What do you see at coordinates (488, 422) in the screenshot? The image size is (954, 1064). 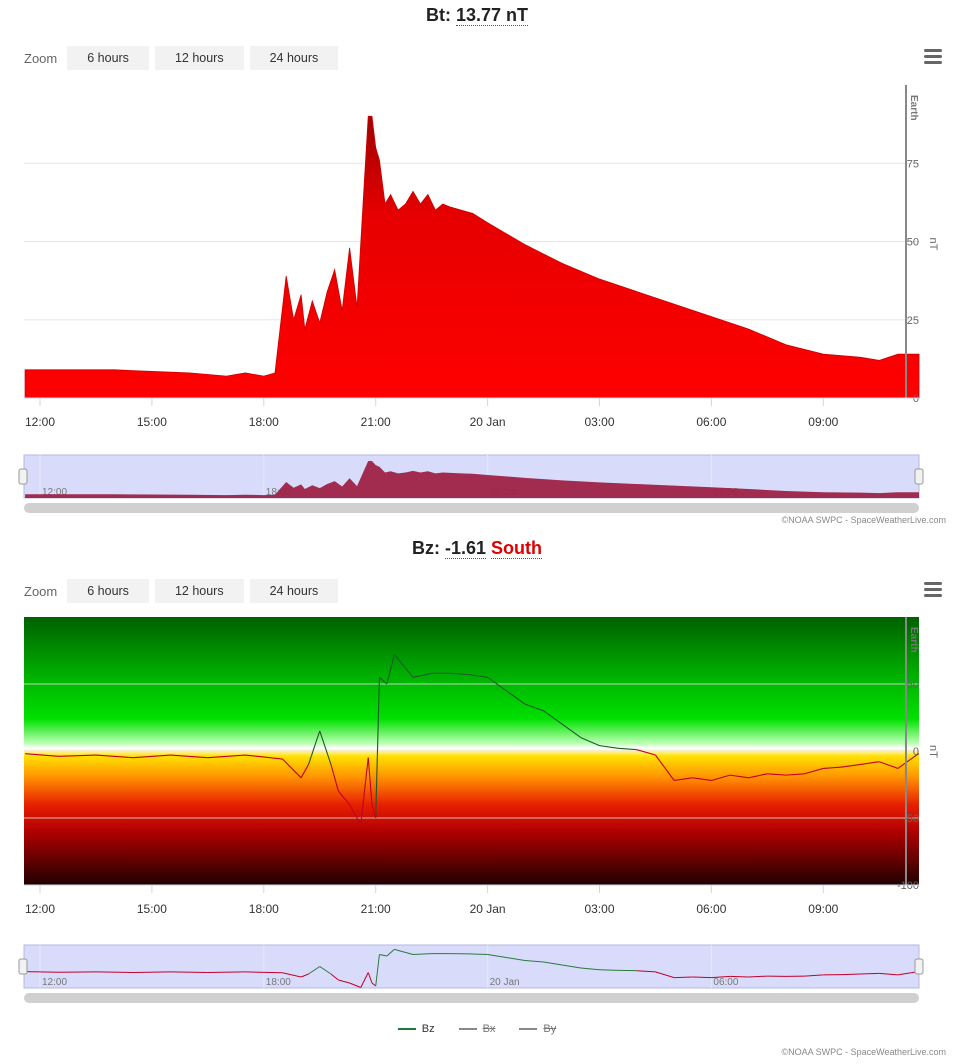 I see `bt-xtick-label: 20 Jan` at bounding box center [488, 422].